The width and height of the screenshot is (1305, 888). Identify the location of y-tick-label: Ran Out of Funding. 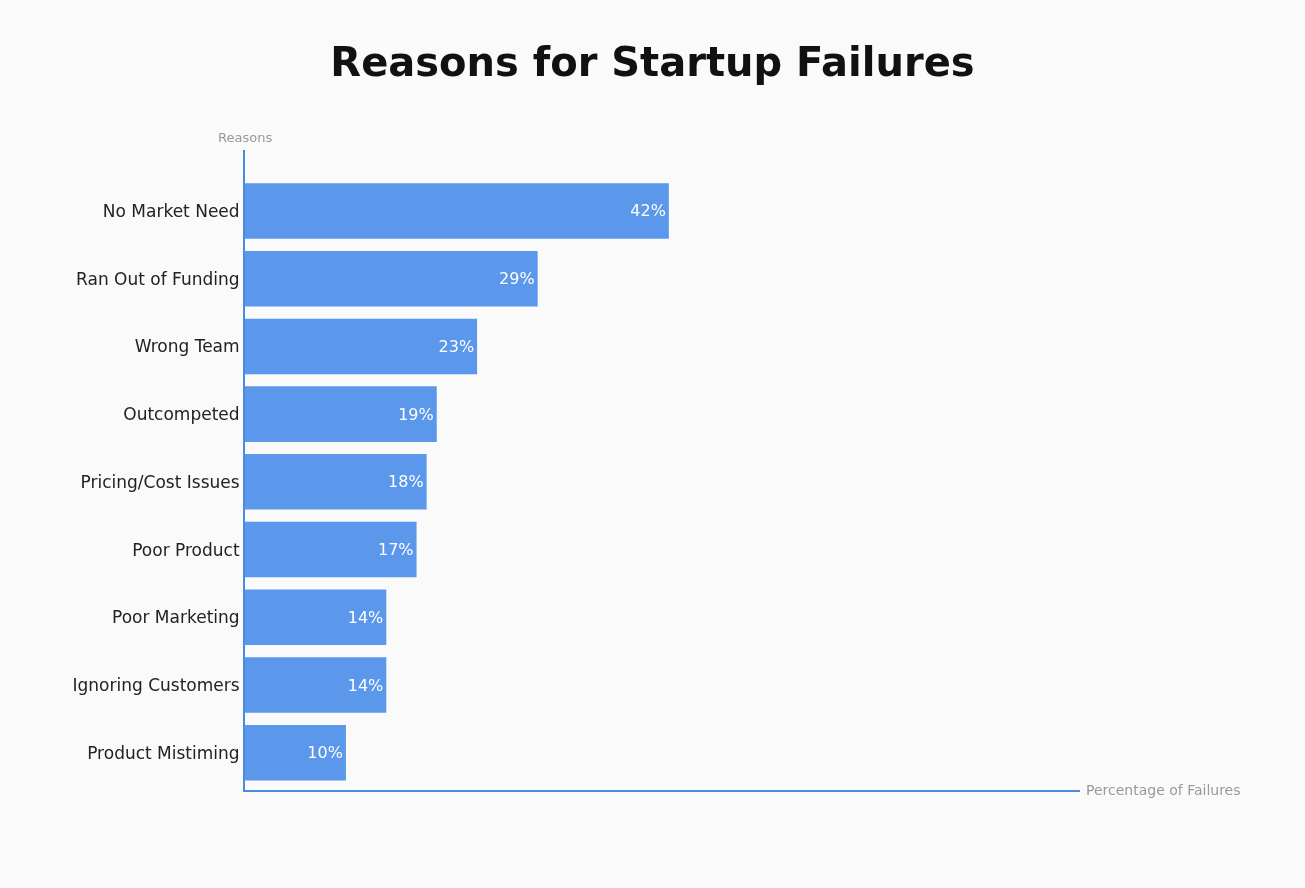
(158, 278).